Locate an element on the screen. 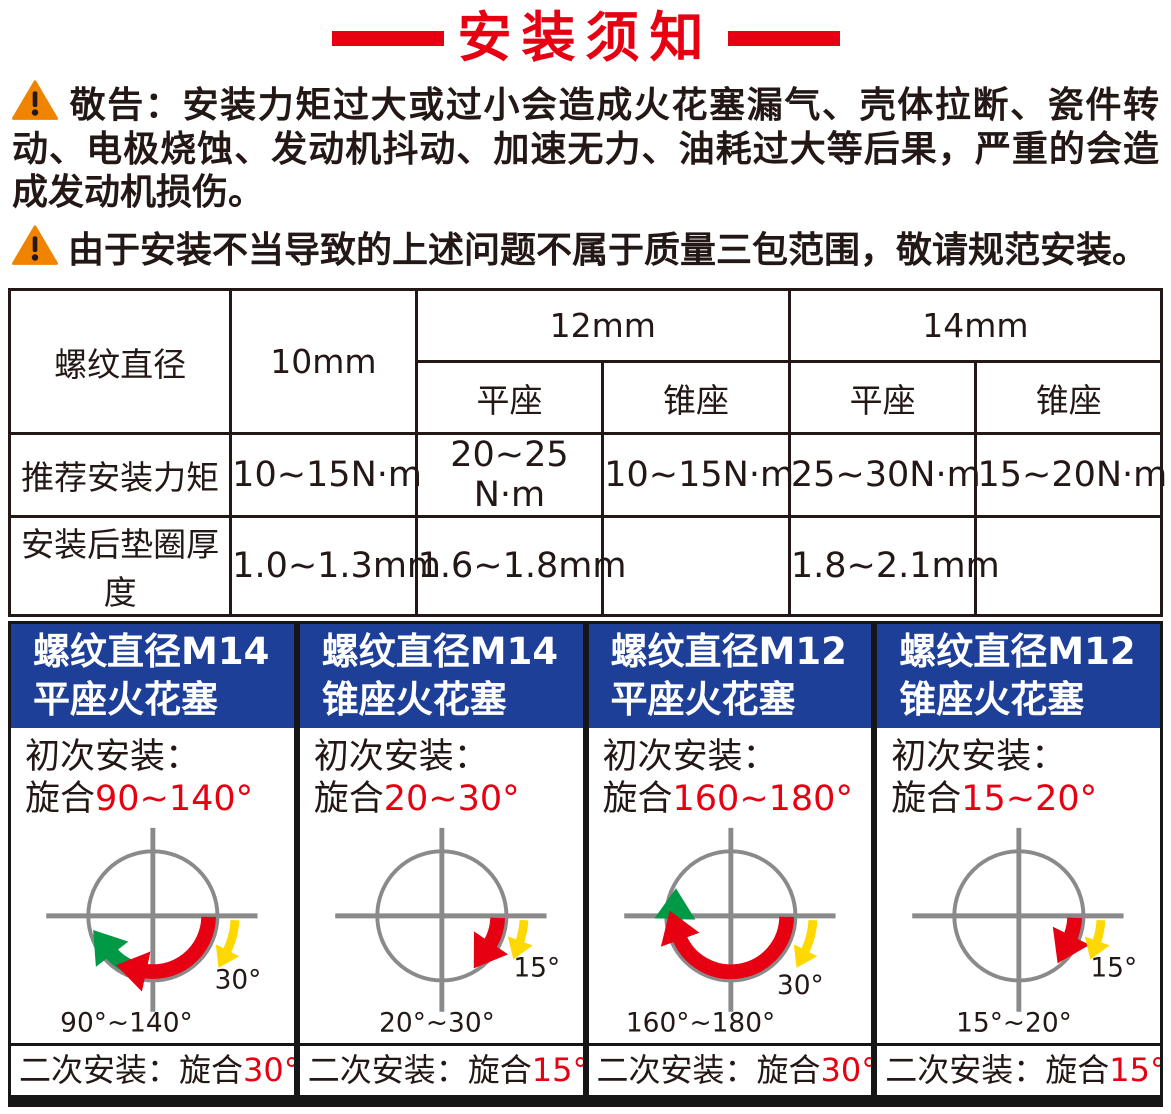 The height and width of the screenshot is (1114, 1171). warning-text-2: 由于安装不当导致的上述问题不属于质量三包范围，敬请规范安装。 is located at coordinates (608, 250).